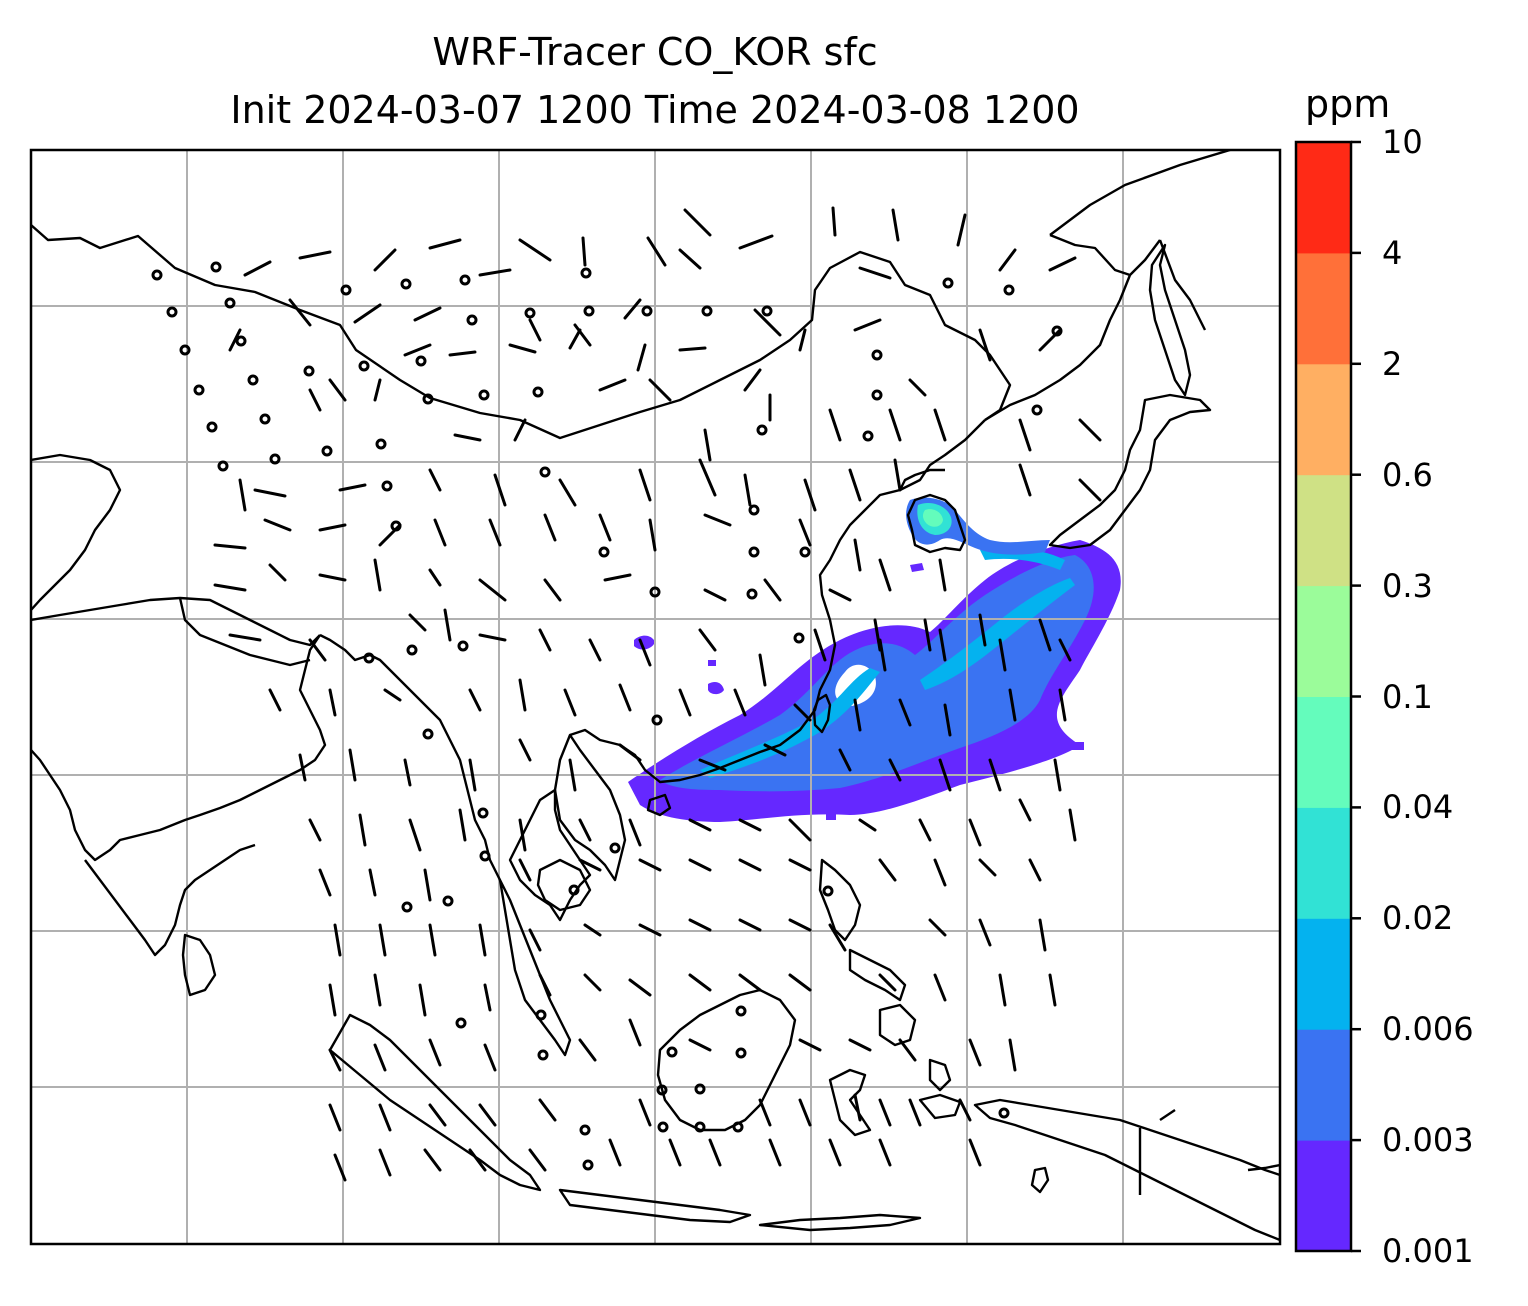  What do you see at coordinates (1407, 474) in the screenshot?
I see `colorbar-tick-label: 0.6` at bounding box center [1407, 474].